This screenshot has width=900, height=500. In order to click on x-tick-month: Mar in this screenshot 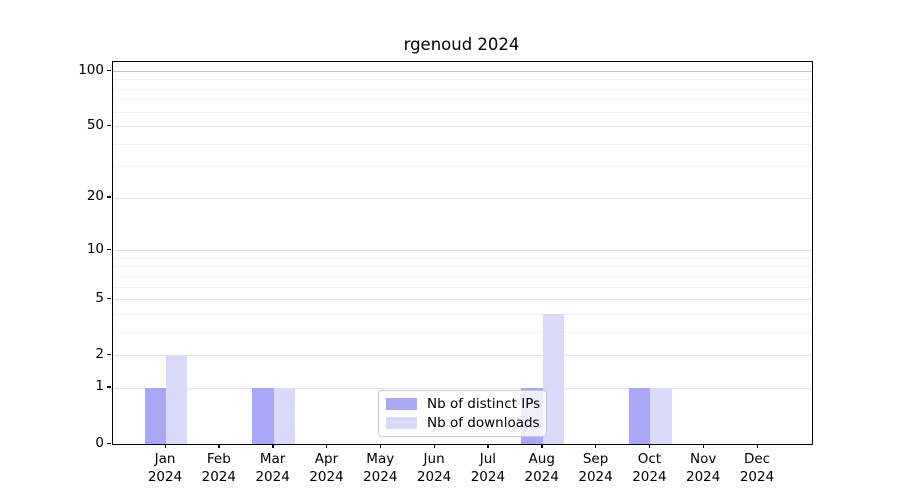, I will do `click(272, 459)`.